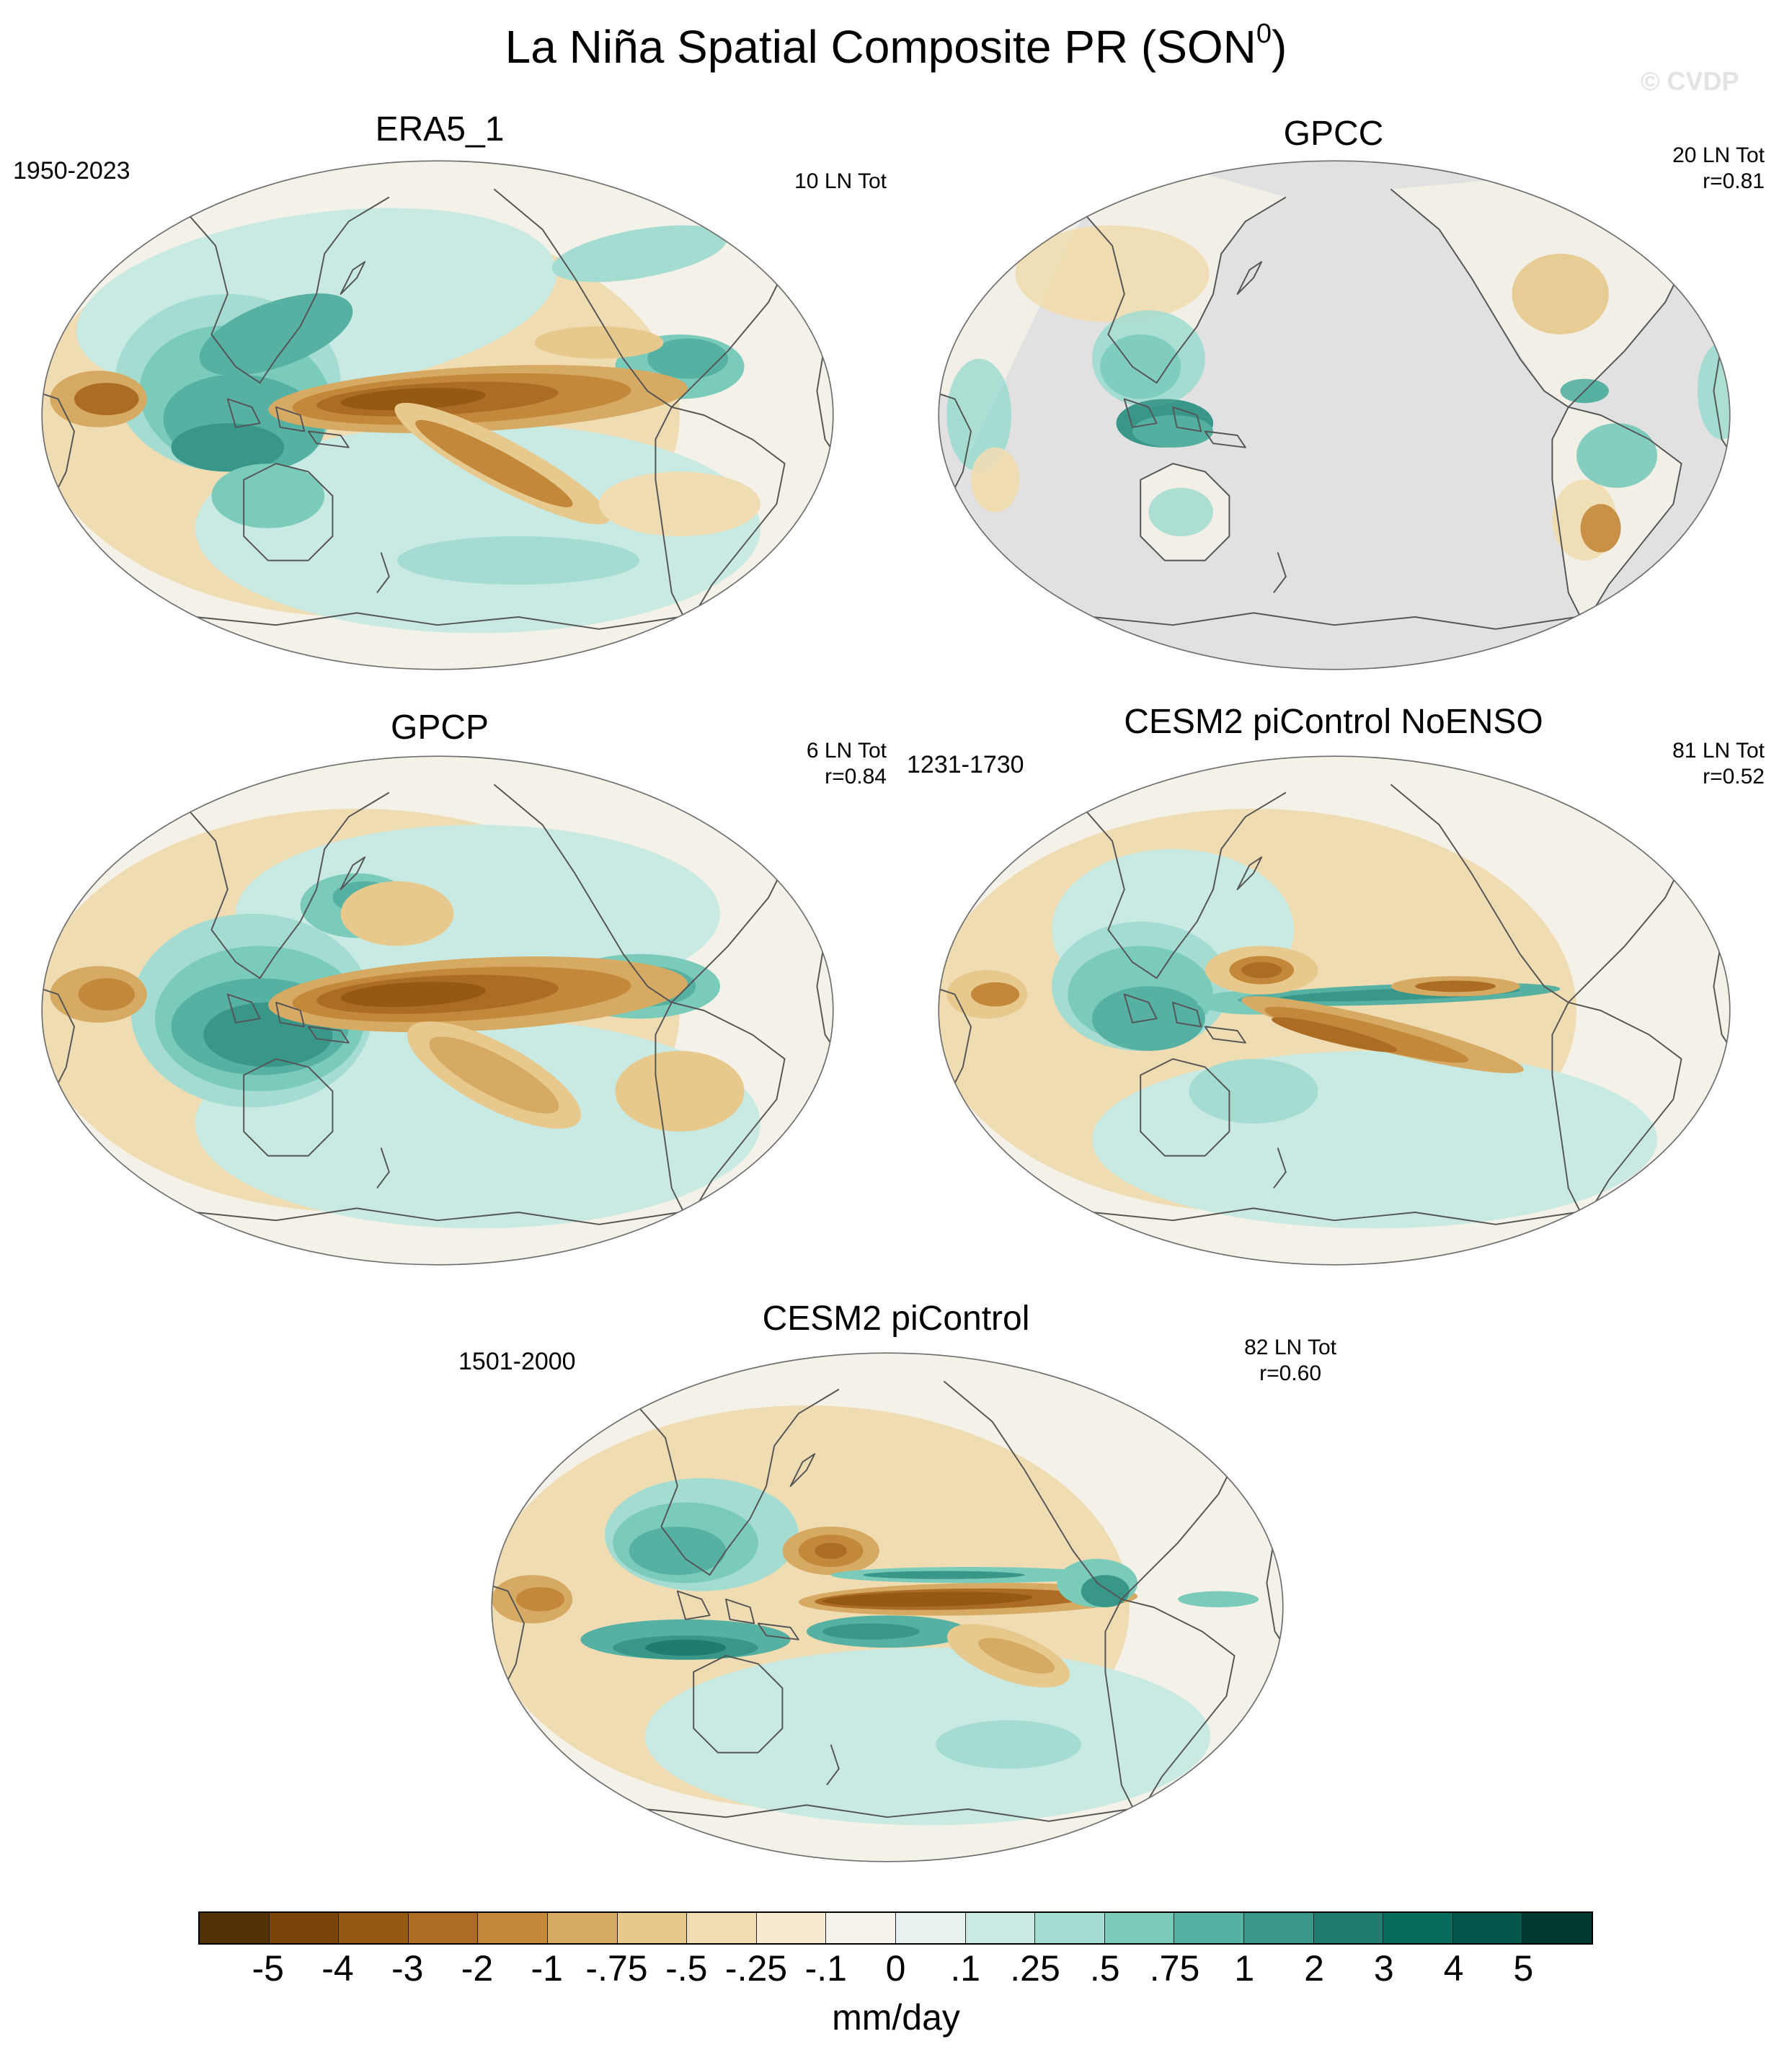  Describe the element at coordinates (547, 1968) in the screenshot. I see `colorbar-tick-label: -1` at that location.